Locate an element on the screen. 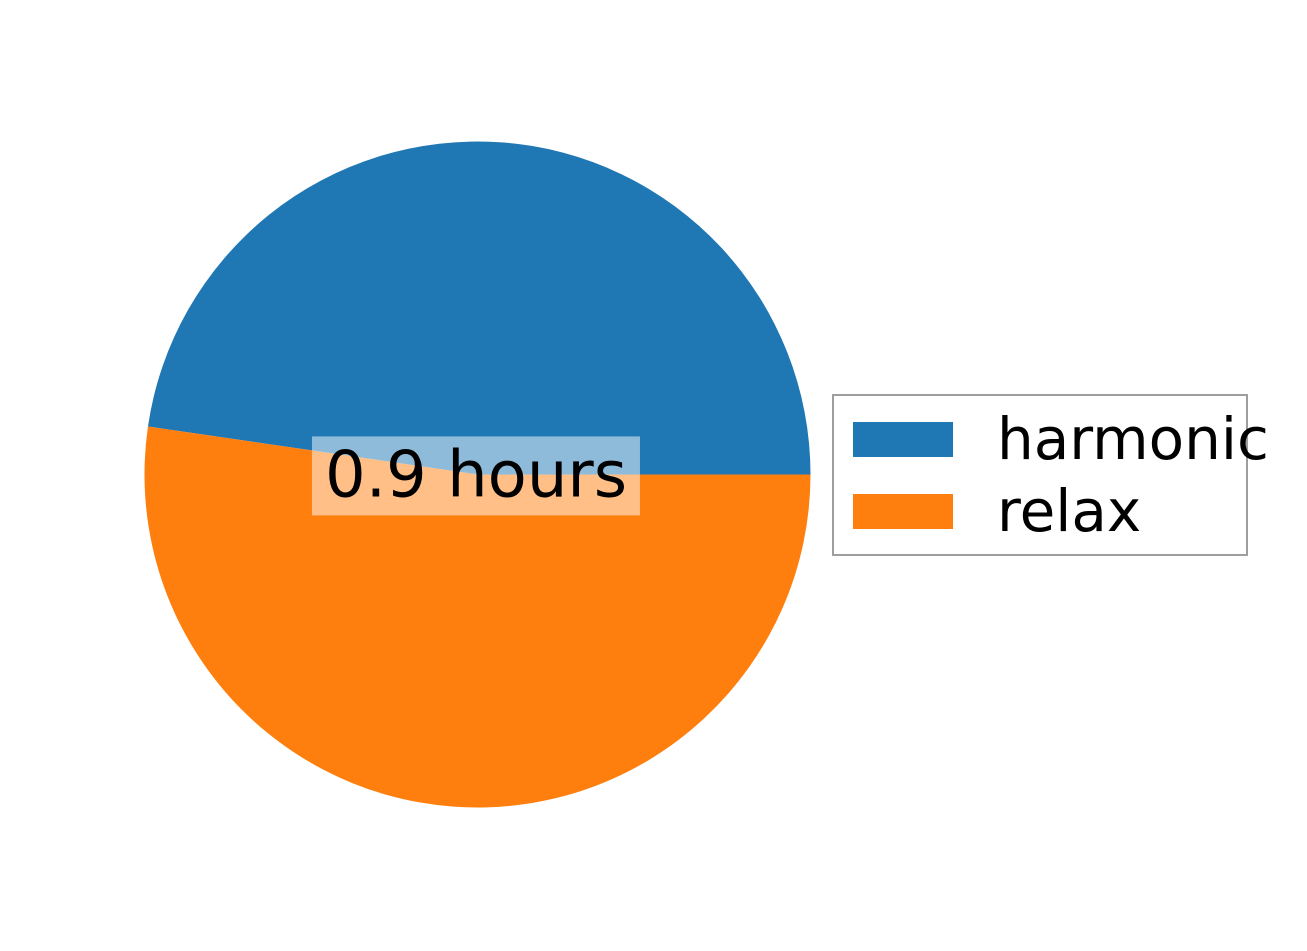  legend-row-harmonic: harmonic is located at coordinates (1061, 439).